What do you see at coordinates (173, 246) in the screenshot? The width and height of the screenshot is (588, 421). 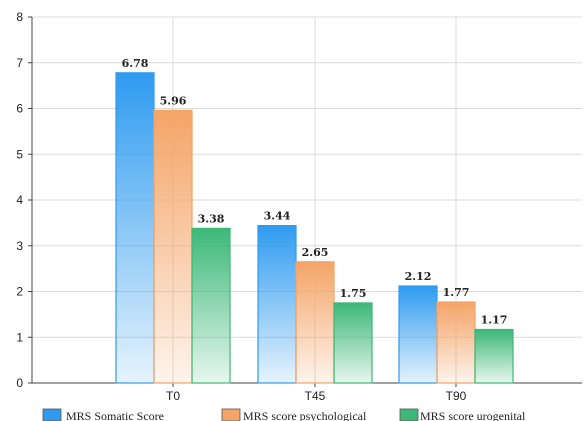 I see `bar-psychological-t0` at bounding box center [173, 246].